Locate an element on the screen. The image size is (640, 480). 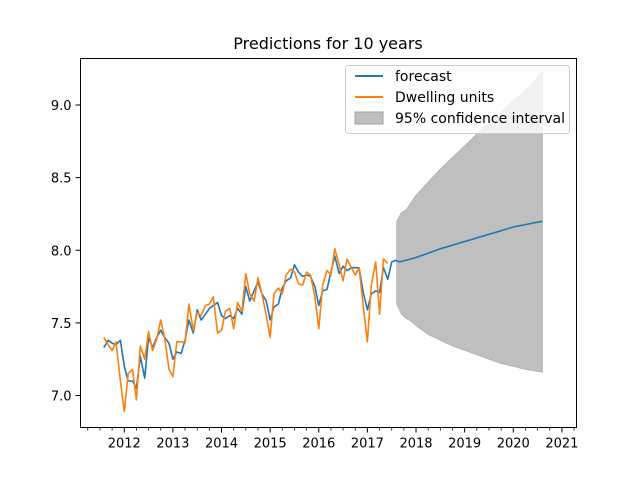
legend-label-forecast: forecast is located at coordinates (423, 77).